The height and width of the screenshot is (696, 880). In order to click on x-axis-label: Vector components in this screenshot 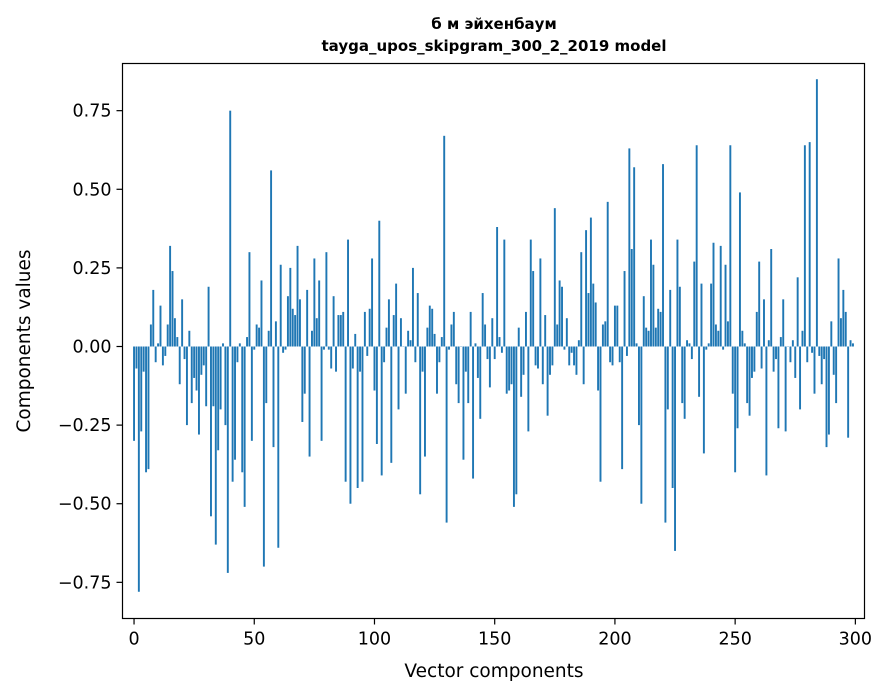, I will do `click(493, 671)`.